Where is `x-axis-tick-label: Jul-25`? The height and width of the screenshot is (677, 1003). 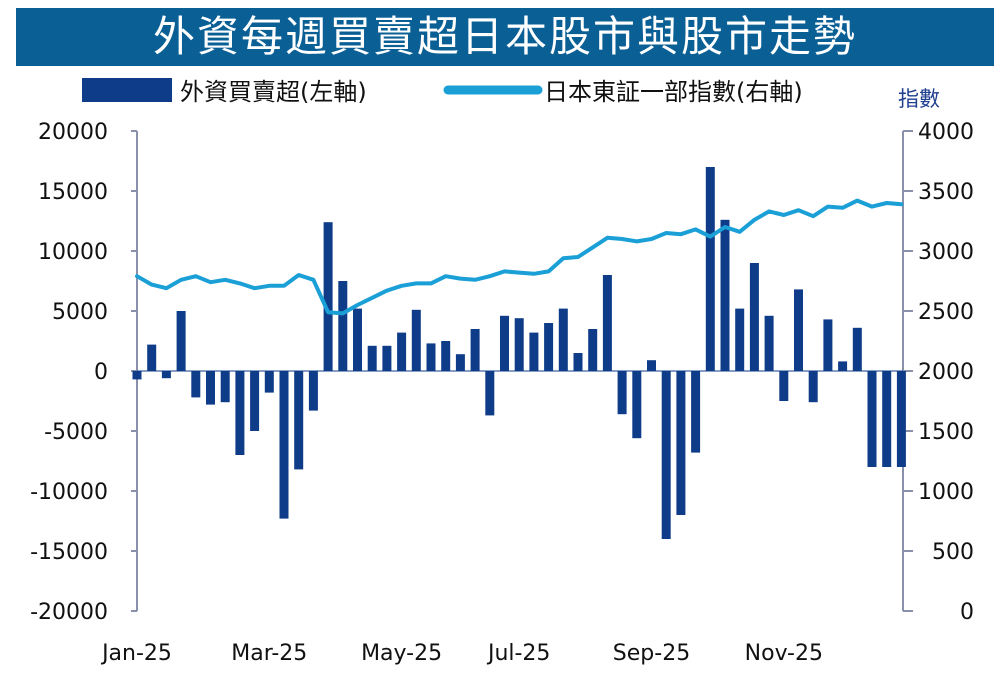
x-axis-tick-label: Jul-25 is located at coordinates (518, 653).